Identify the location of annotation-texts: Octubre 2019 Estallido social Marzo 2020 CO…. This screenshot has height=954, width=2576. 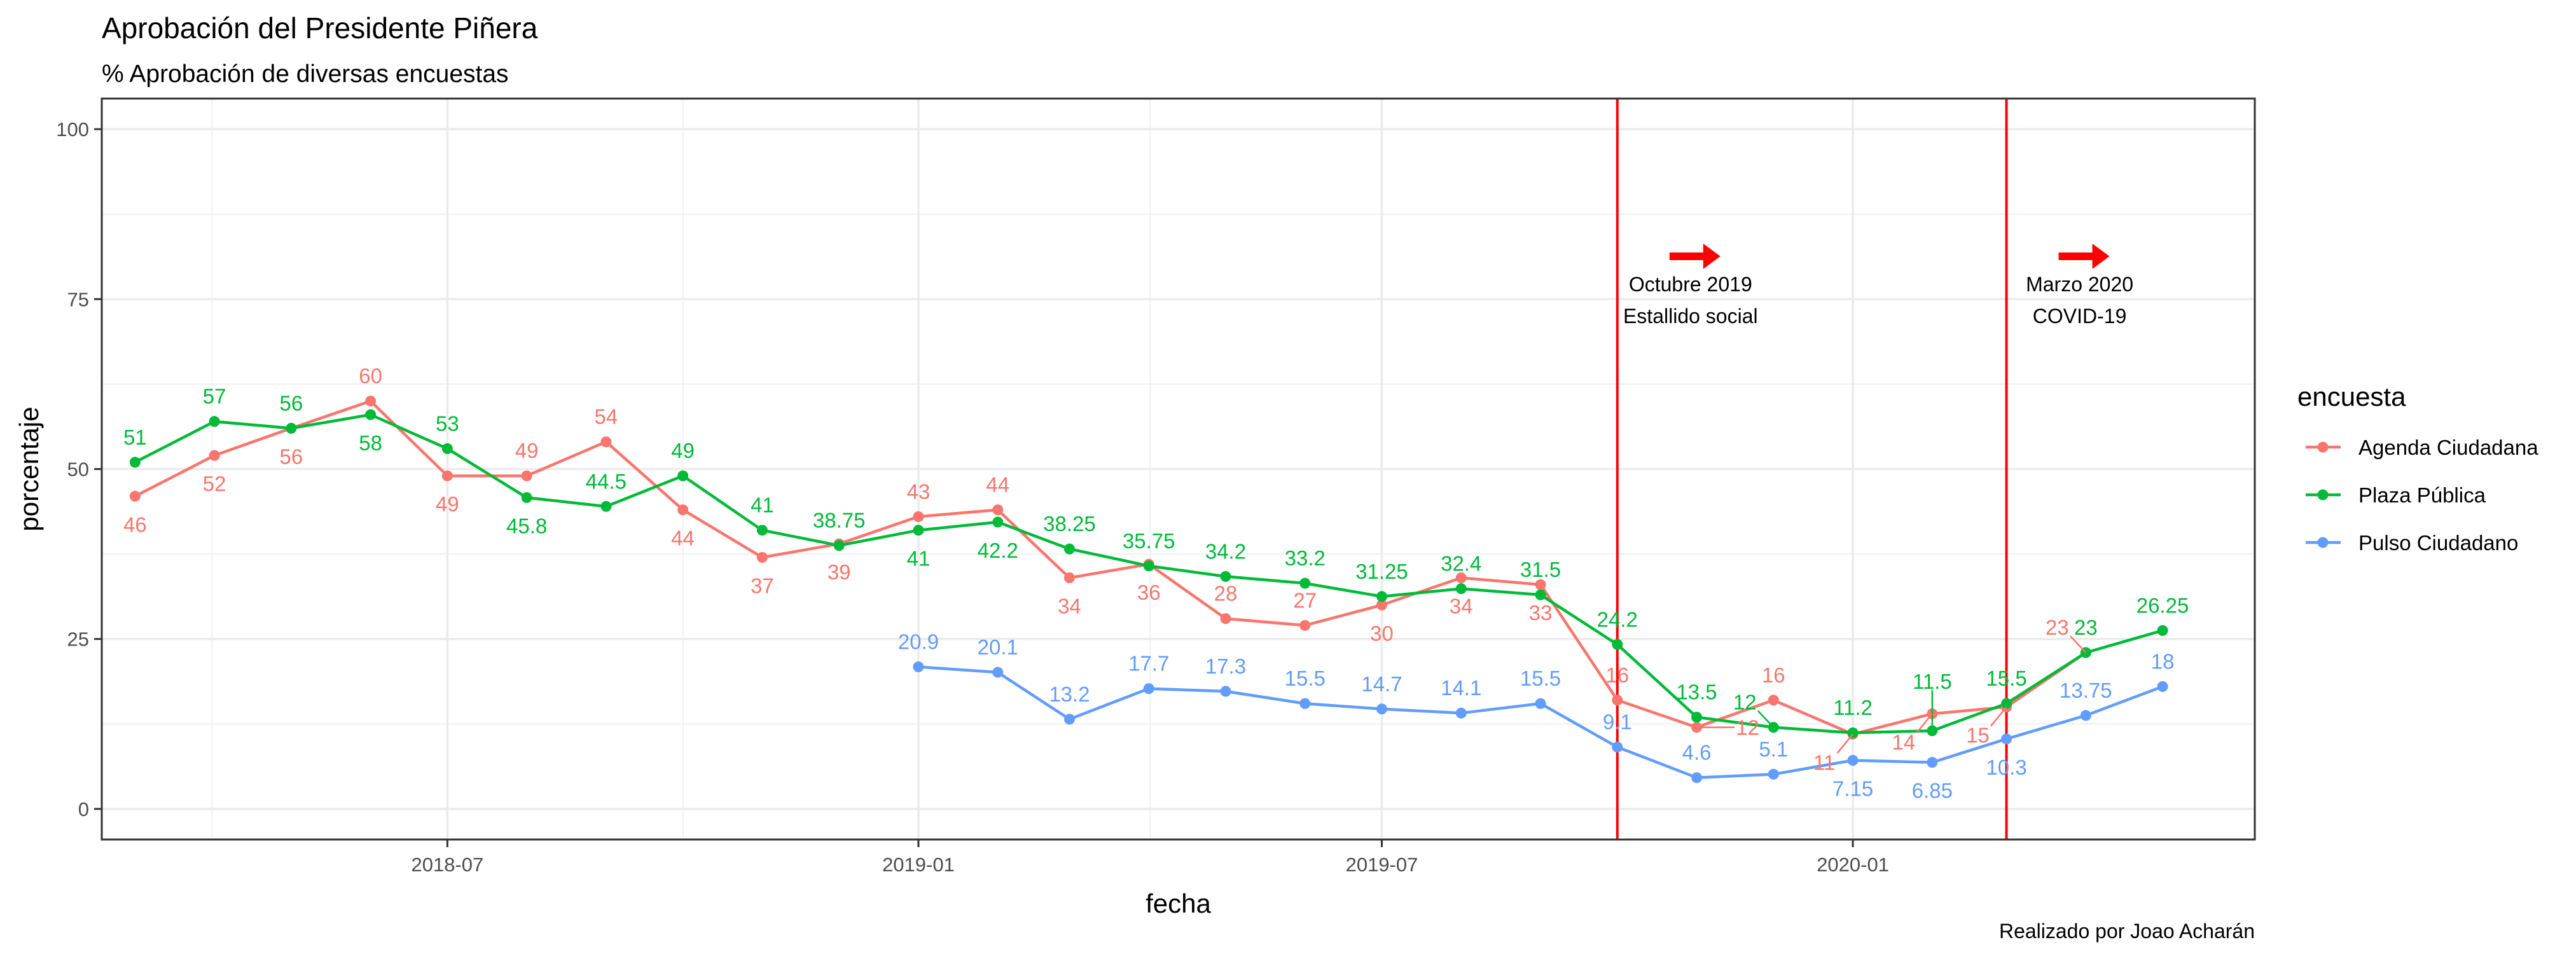
(1878, 286).